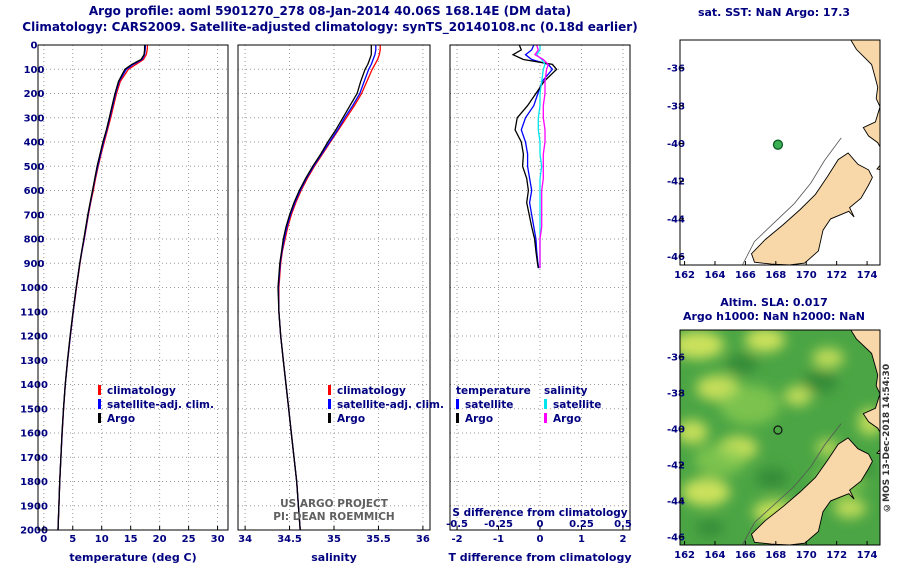 The height and width of the screenshot is (580, 900). Describe the element at coordinates (836, 555) in the screenshot. I see `svg-text: 172` at that location.